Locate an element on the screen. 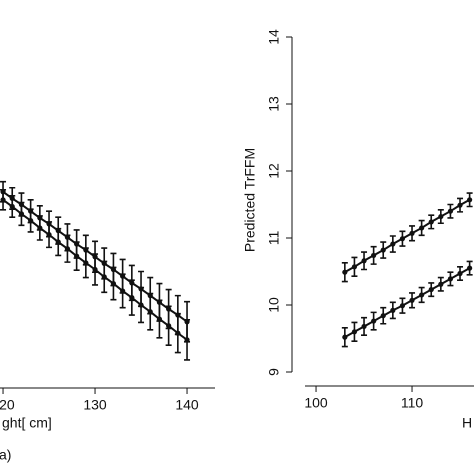 The image size is (474, 474). x-axis-label: ght[ cm] is located at coordinates (27, 423).